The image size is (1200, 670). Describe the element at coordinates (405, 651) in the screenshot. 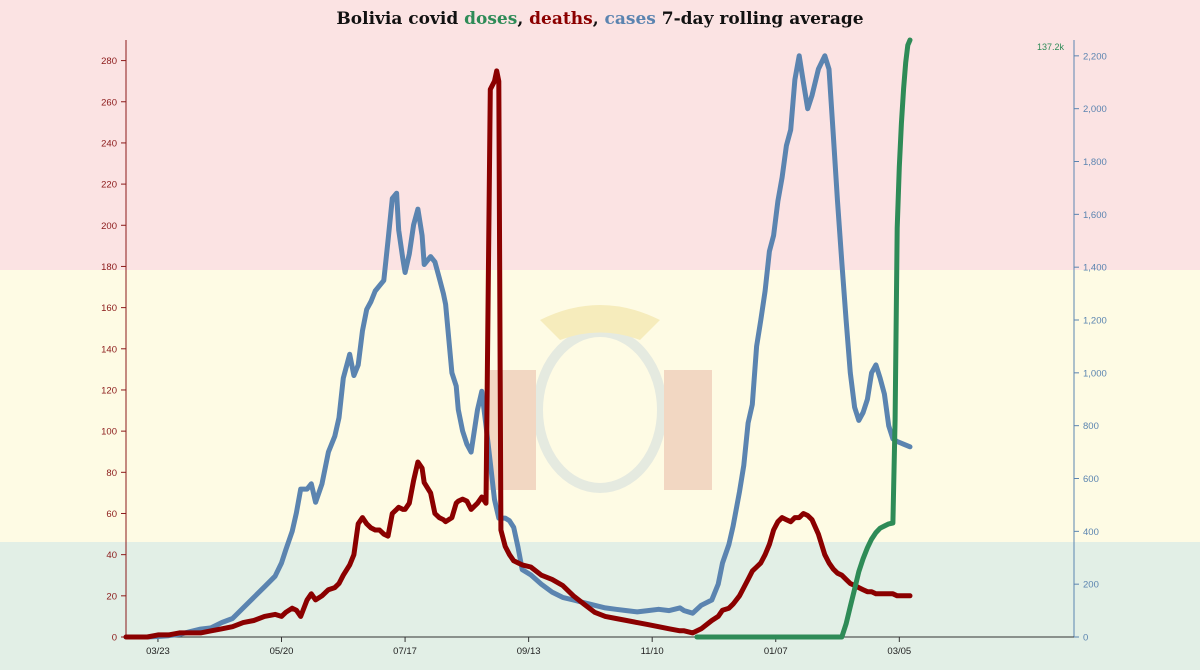

I see `x-tick-label: 07/17` at that location.